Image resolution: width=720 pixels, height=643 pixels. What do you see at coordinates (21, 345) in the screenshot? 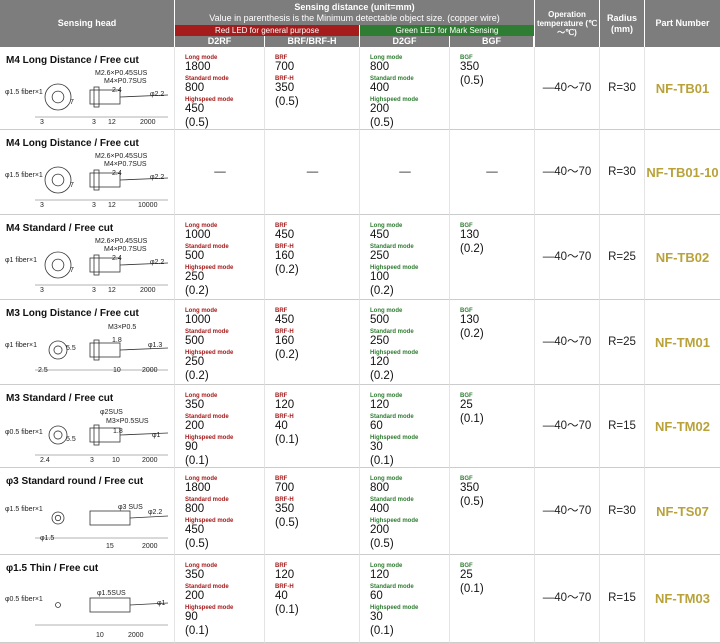
I see `dimension-label: φ1 fiber×1` at bounding box center [21, 345].